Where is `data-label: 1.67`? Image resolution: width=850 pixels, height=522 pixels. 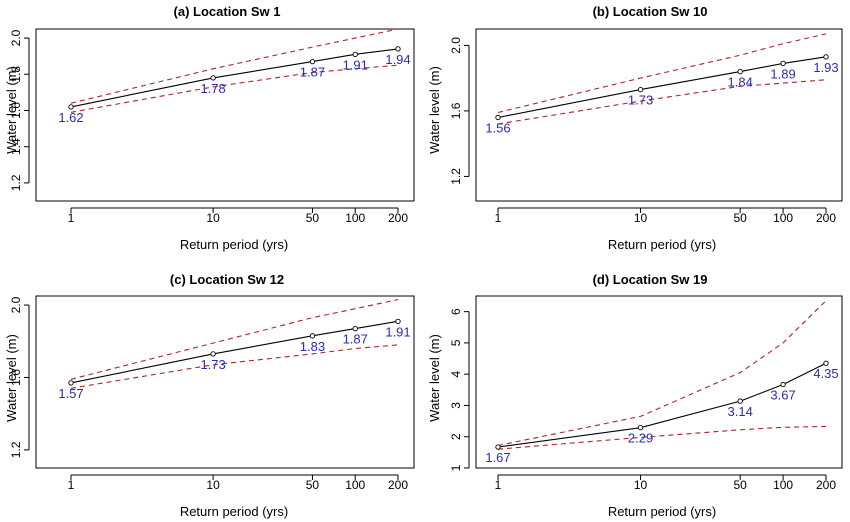 data-label: 1.67 is located at coordinates (497, 457).